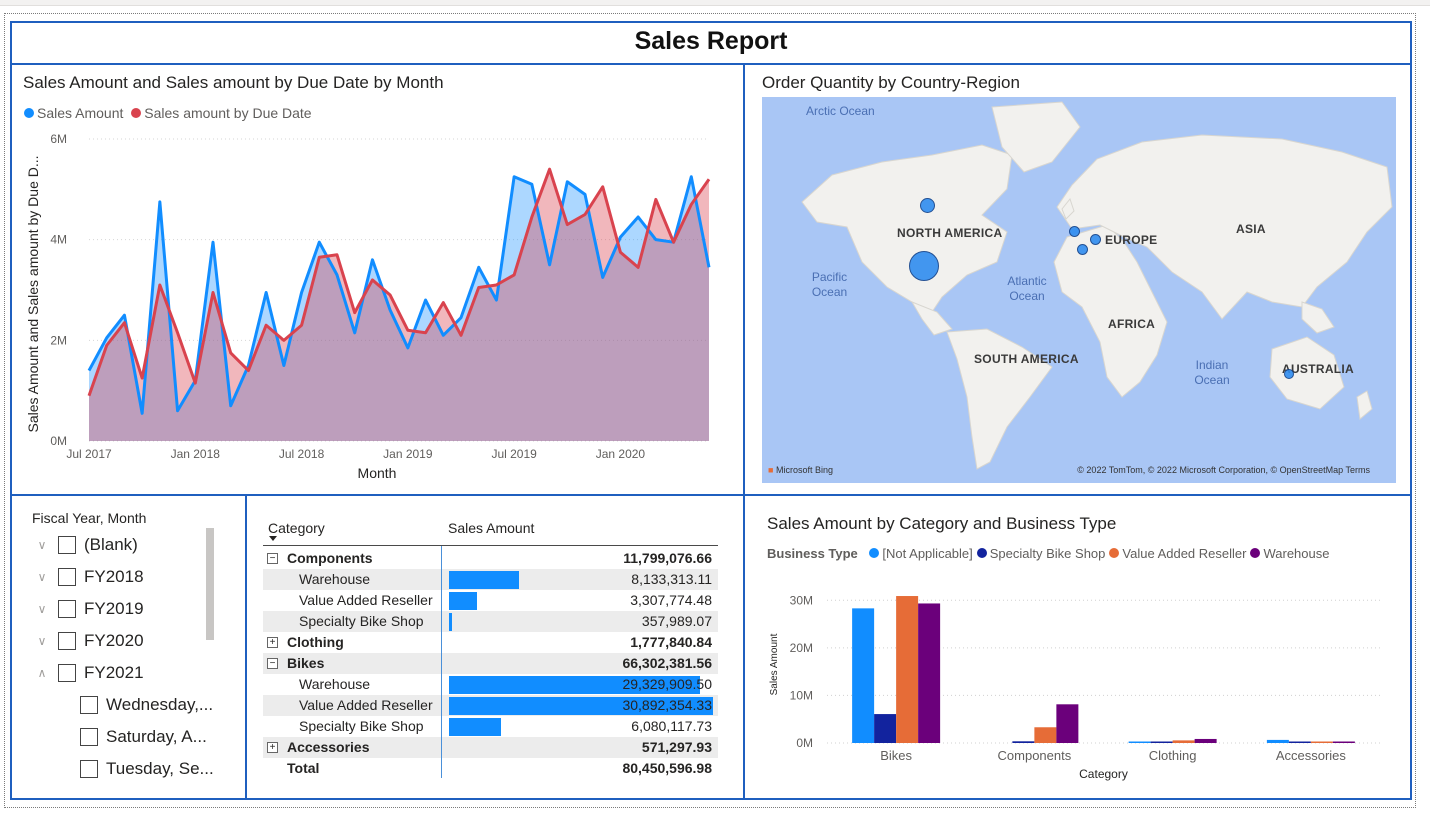  Describe the element at coordinates (42, 673) in the screenshot. I see `chevron-up-icon: ∧` at that location.